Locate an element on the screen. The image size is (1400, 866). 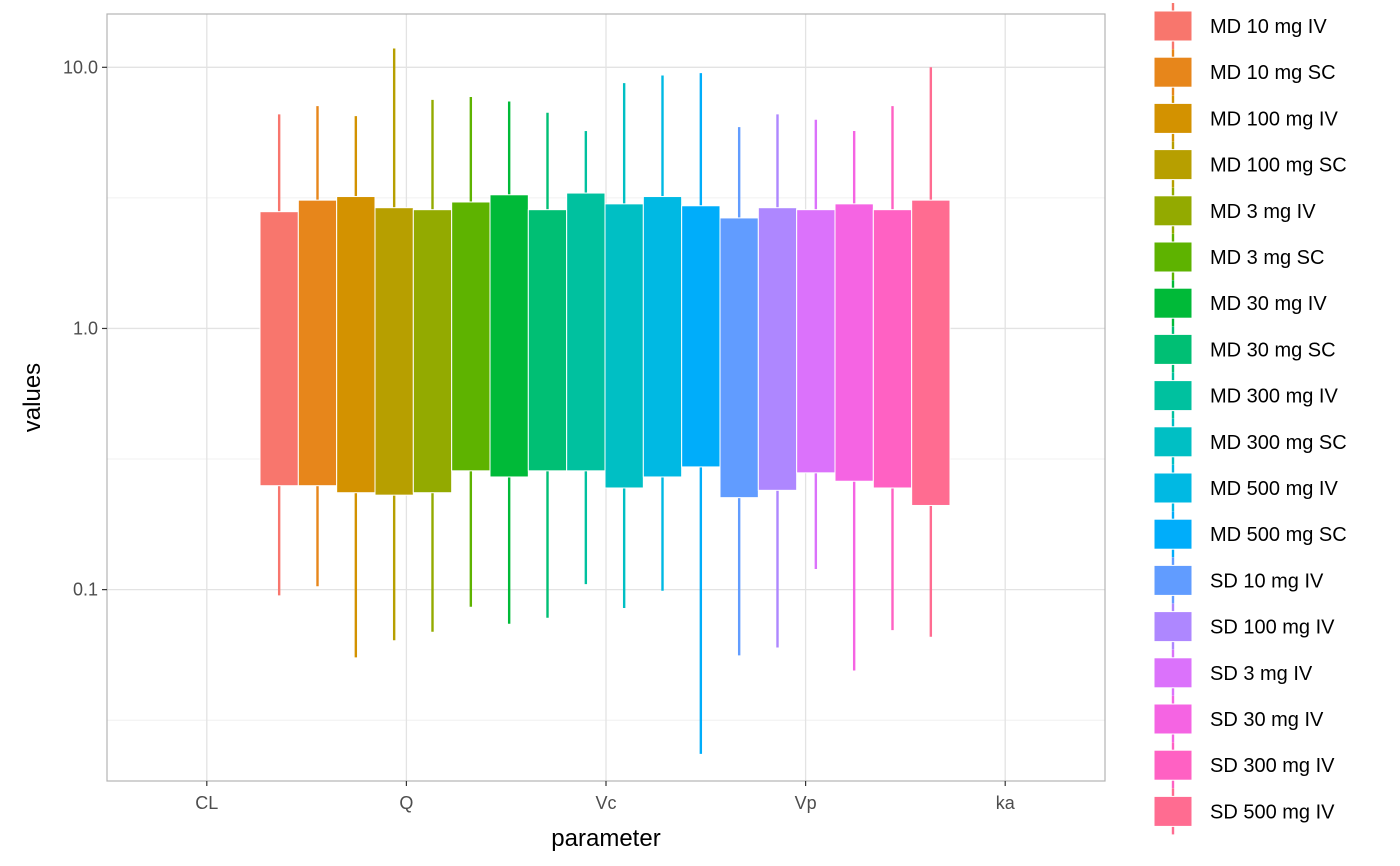
y-tick-label: 0.1 is located at coordinates (85, 590).